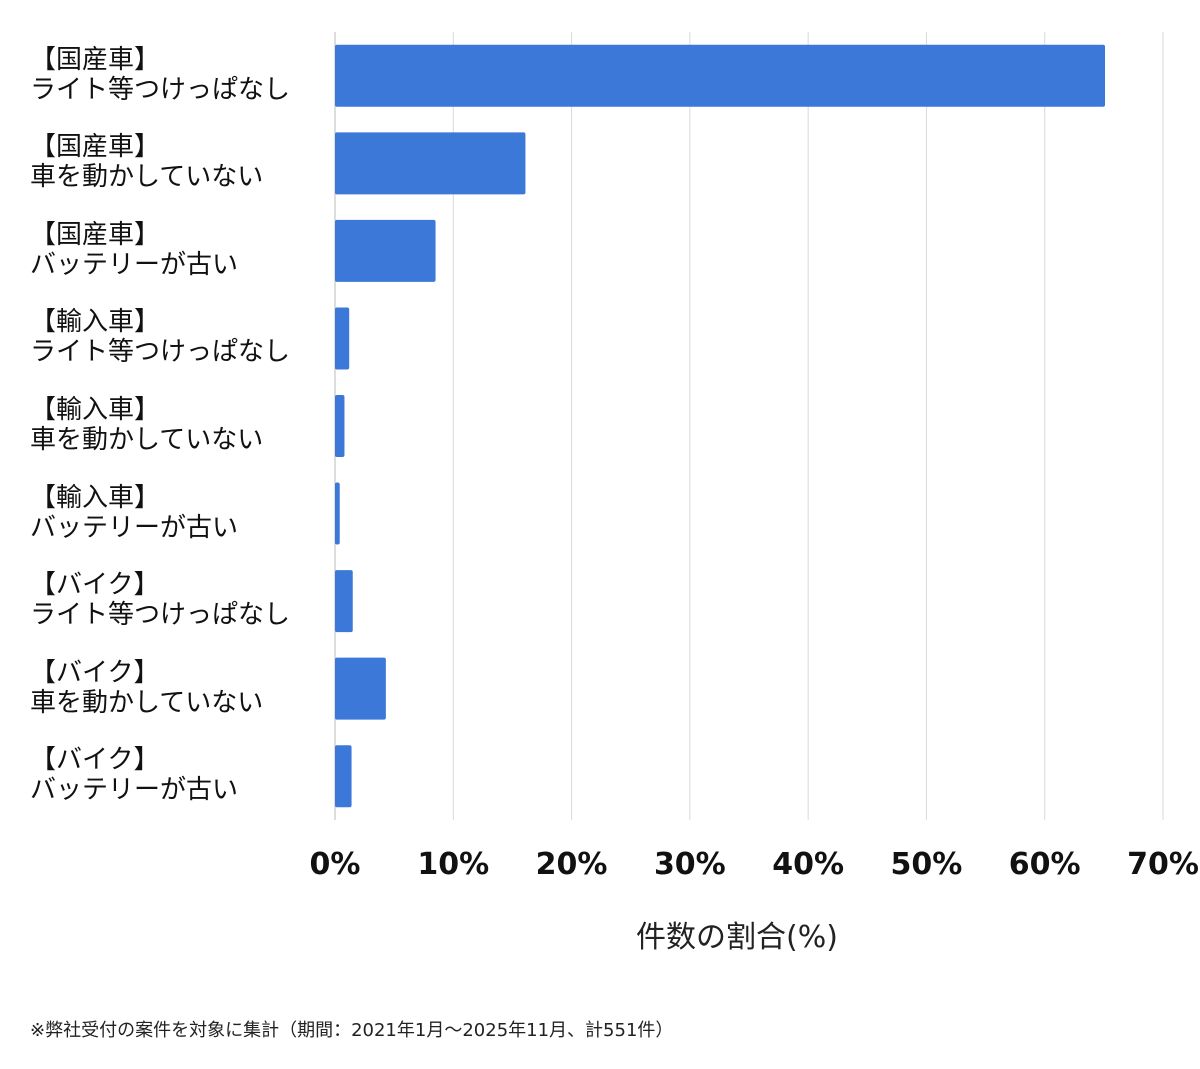 The image size is (1200, 1069). What do you see at coordinates (737, 937) in the screenshot?
I see `x-axis-title: 件数の割合(%)` at bounding box center [737, 937].